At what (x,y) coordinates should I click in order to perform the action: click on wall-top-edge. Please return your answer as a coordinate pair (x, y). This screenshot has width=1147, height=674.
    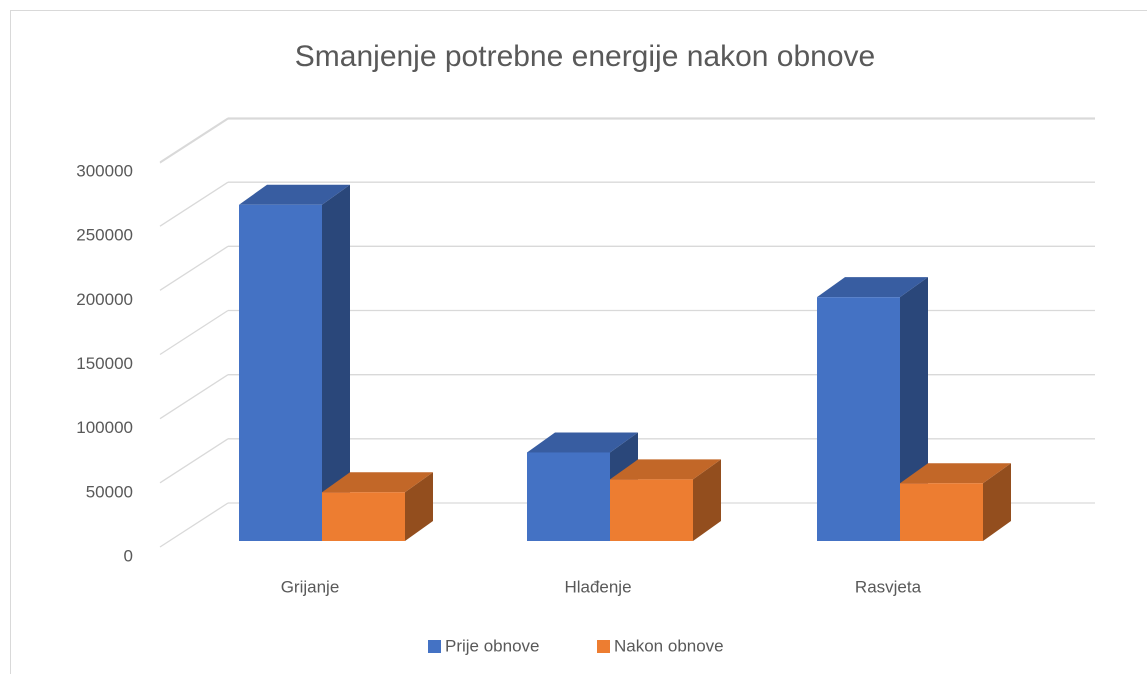
    Looking at the image, I should click on (194, 141).